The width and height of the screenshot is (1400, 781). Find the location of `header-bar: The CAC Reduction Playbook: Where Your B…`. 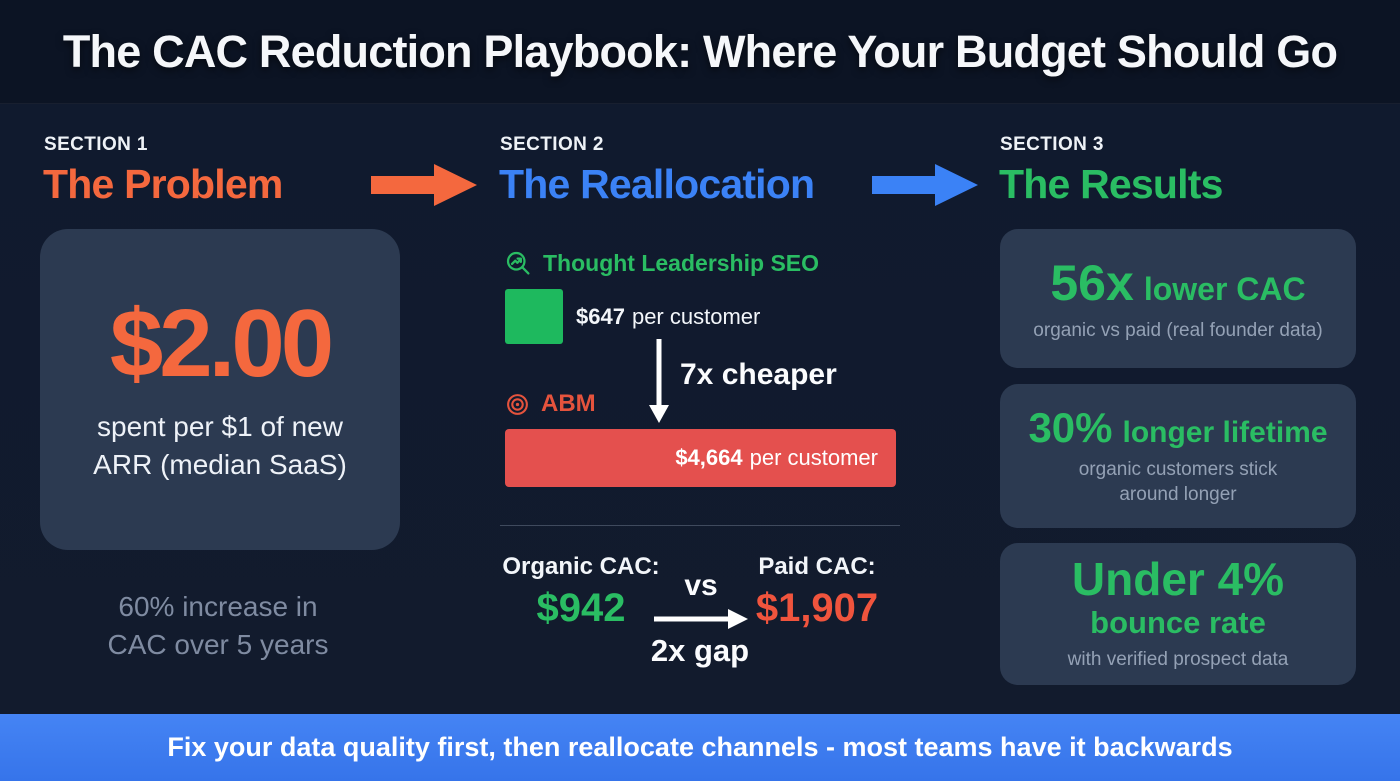

header-bar: The CAC Reduction Playbook: Where Your B… is located at coordinates (700, 52).